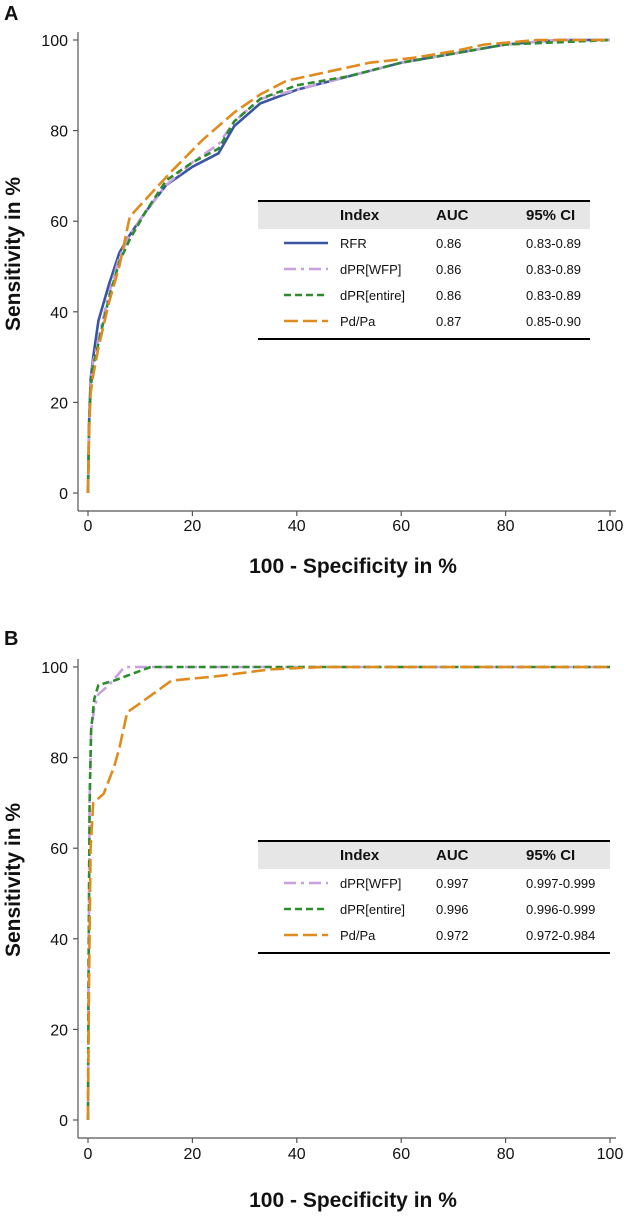 This screenshot has height=1216, width=630. Describe the element at coordinates (553, 321) in the screenshot. I see `legend-ci: 0.85-0.90` at that location.